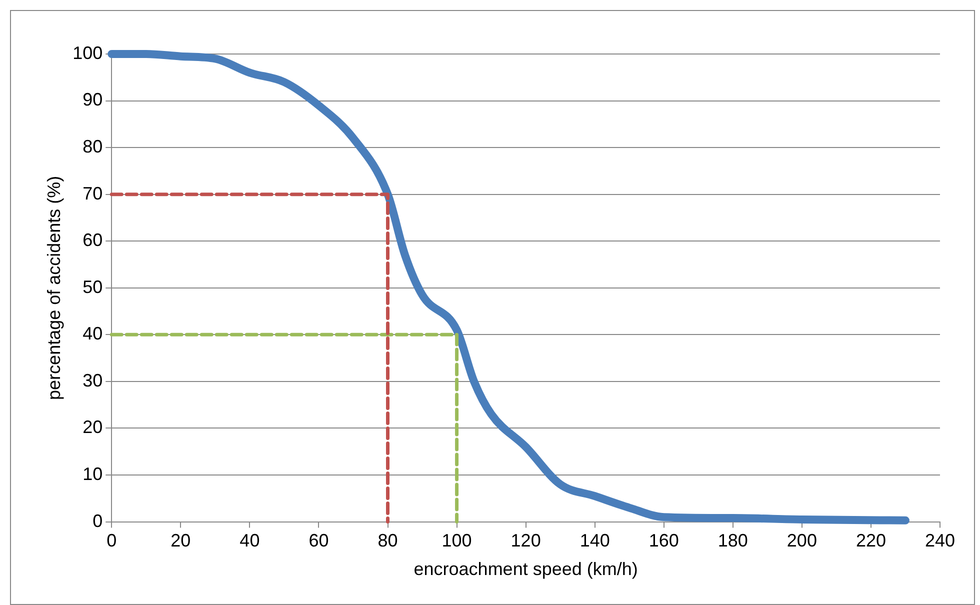 The image size is (980, 605). Describe the element at coordinates (92, 474) in the screenshot. I see `y-tick-label: 10` at that location.